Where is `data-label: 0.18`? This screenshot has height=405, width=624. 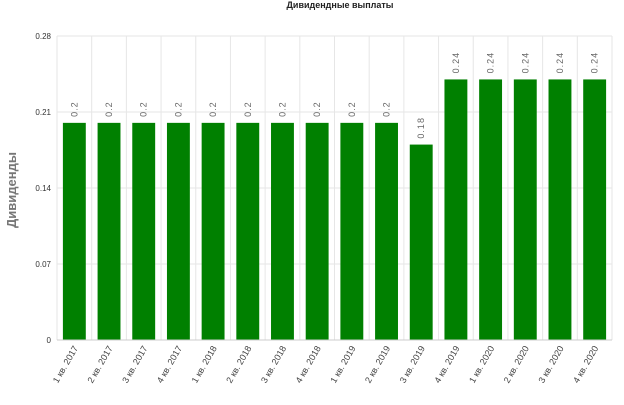 data-label: 0.18 is located at coordinates (421, 128).